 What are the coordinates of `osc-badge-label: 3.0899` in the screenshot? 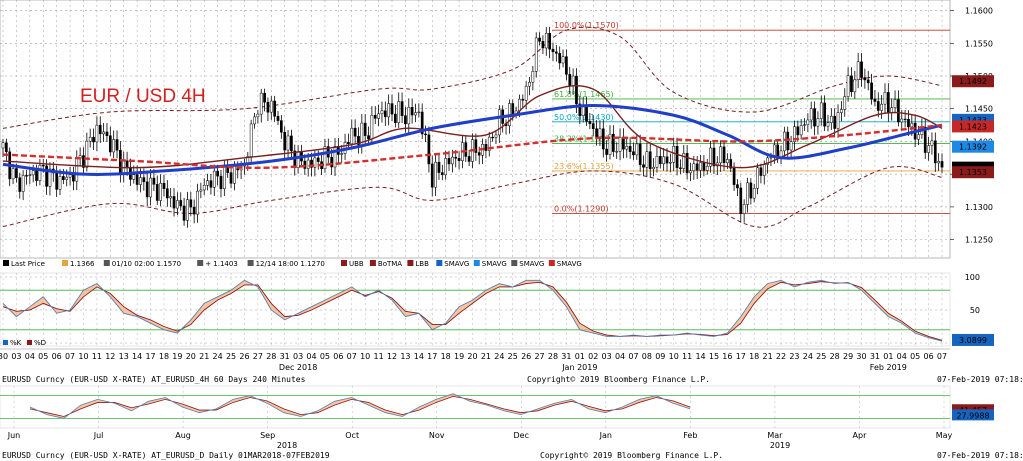 It's located at (973, 340).